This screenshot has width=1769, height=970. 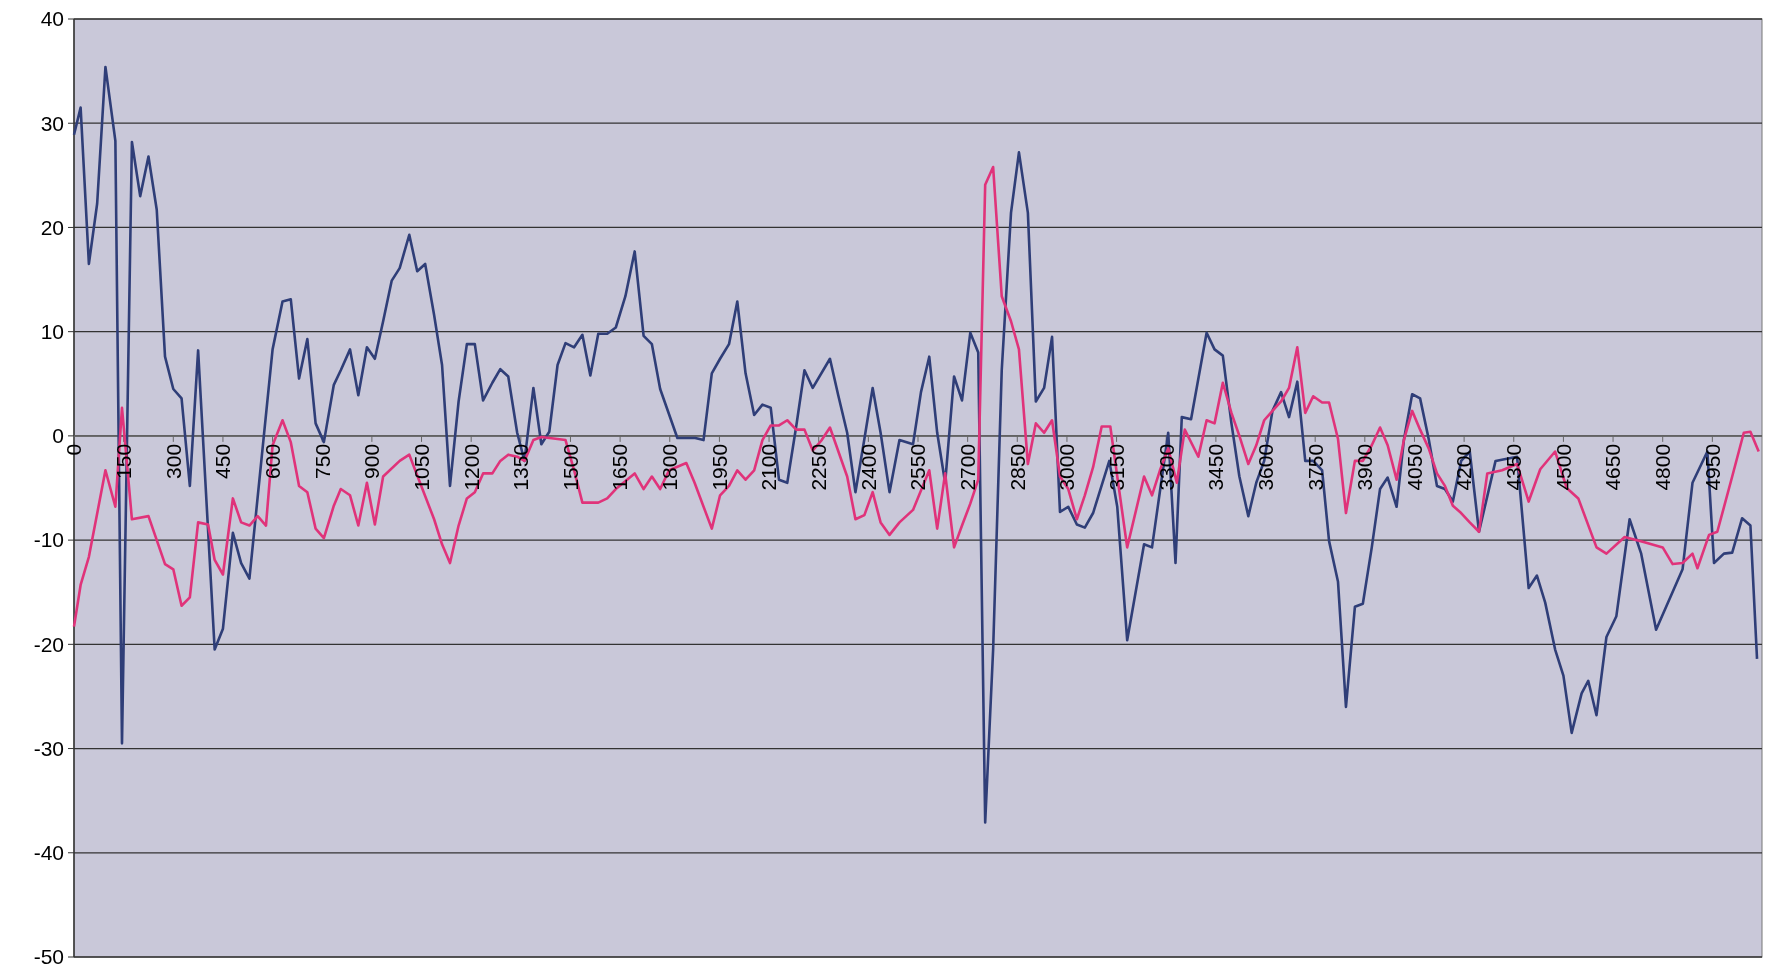 What do you see at coordinates (868, 467) in the screenshot?
I see `x-tick-label: 2400` at bounding box center [868, 467].